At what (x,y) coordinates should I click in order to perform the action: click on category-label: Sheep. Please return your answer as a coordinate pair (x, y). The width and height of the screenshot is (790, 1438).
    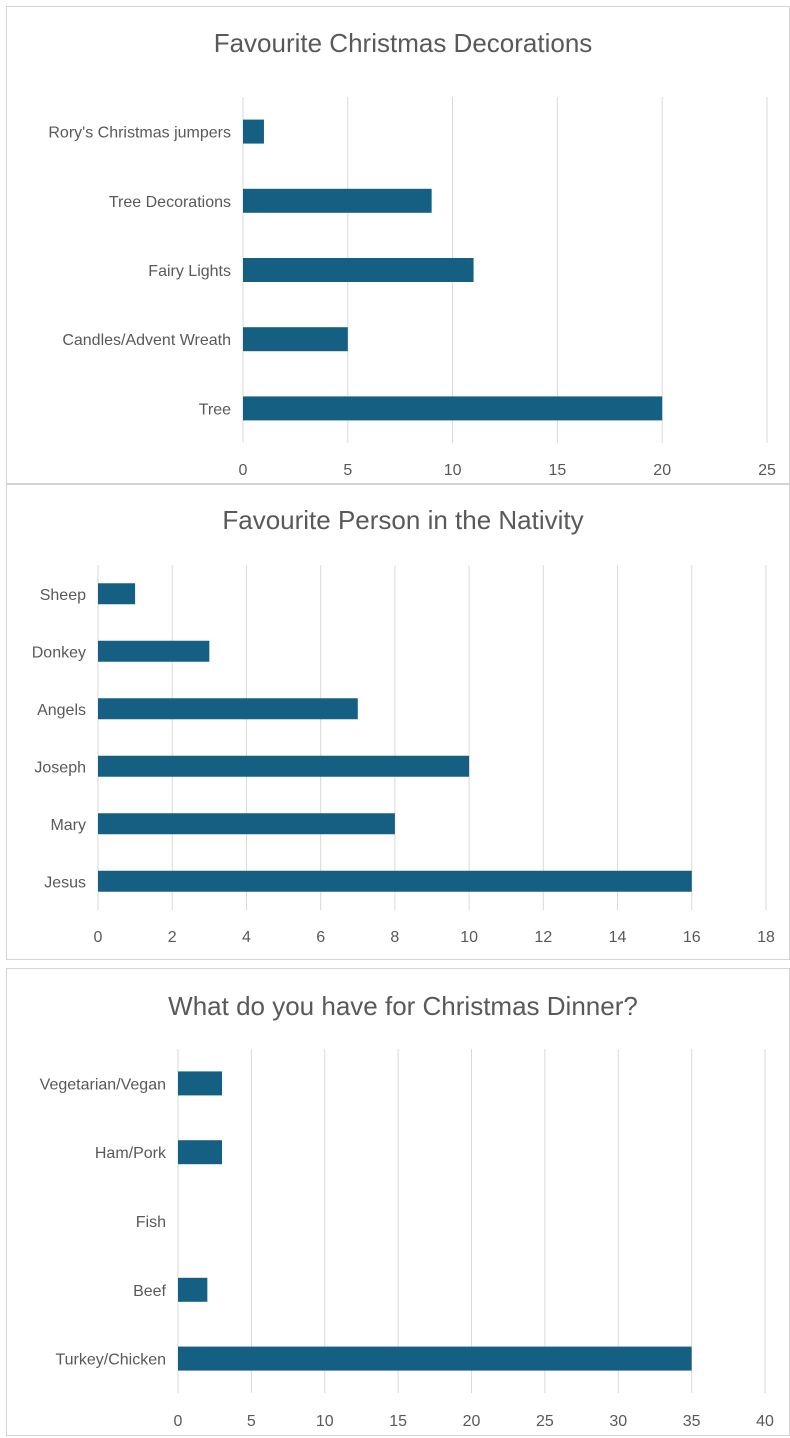
    Looking at the image, I should click on (63, 595).